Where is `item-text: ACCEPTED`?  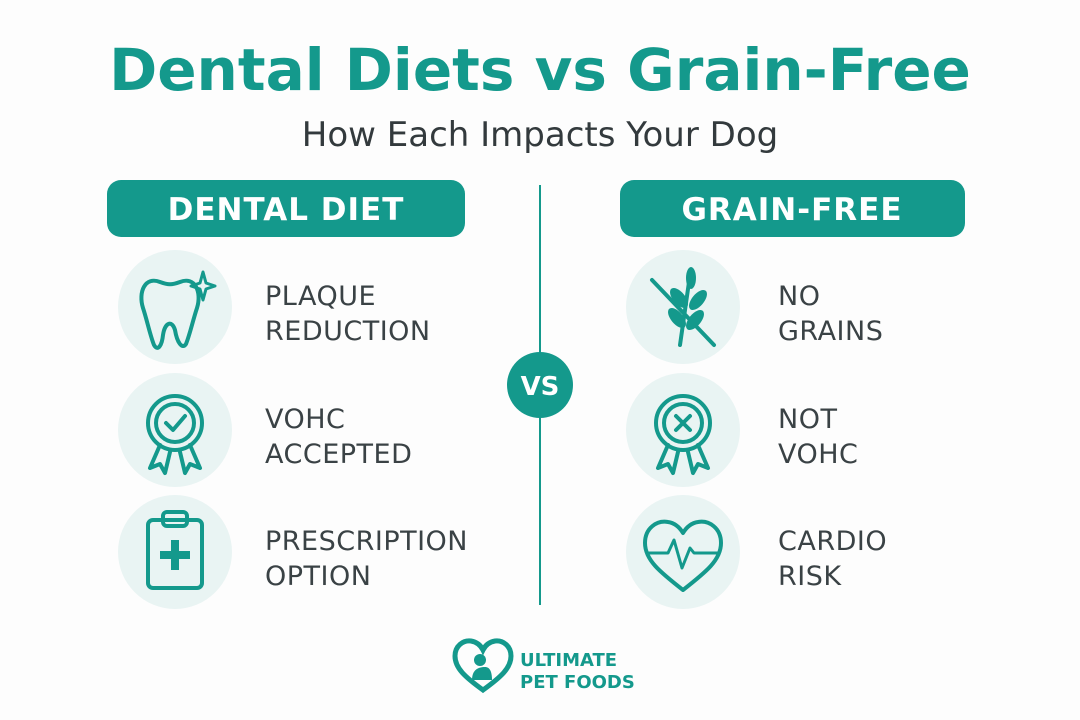
item-text: ACCEPTED is located at coordinates (338, 454).